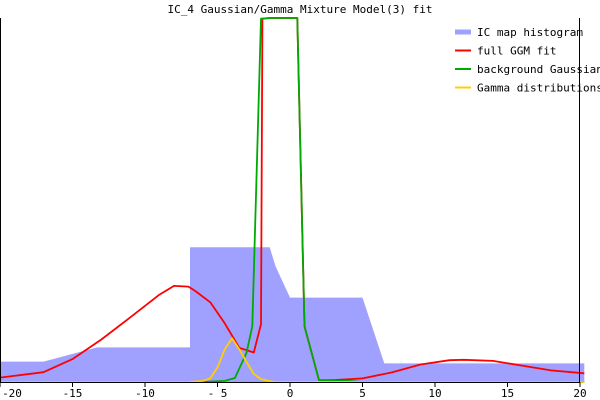 This screenshot has width=600, height=400. Describe the element at coordinates (145, 393) in the screenshot. I see `x-tick-label: -10` at that location.